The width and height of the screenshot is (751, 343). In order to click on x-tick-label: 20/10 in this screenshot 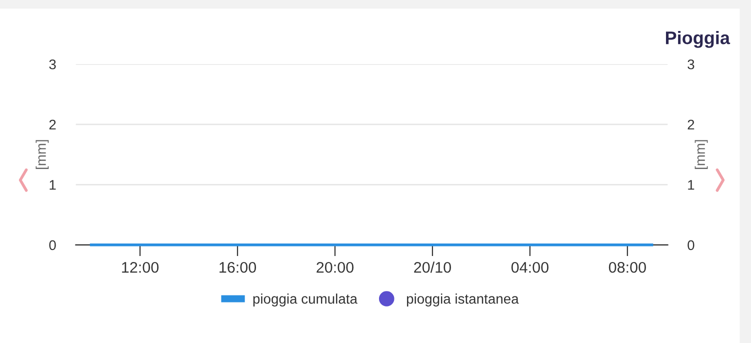, I will do `click(432, 267)`.